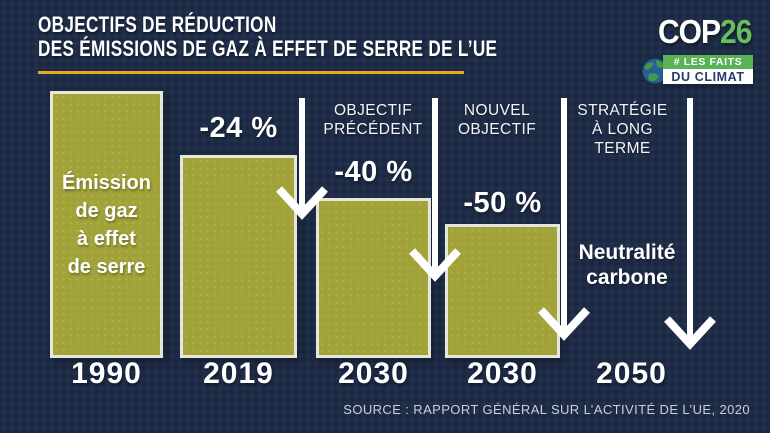 The image size is (770, 433). What do you see at coordinates (106, 238) in the screenshot?
I see `bar-label-line: à effet` at bounding box center [106, 238].